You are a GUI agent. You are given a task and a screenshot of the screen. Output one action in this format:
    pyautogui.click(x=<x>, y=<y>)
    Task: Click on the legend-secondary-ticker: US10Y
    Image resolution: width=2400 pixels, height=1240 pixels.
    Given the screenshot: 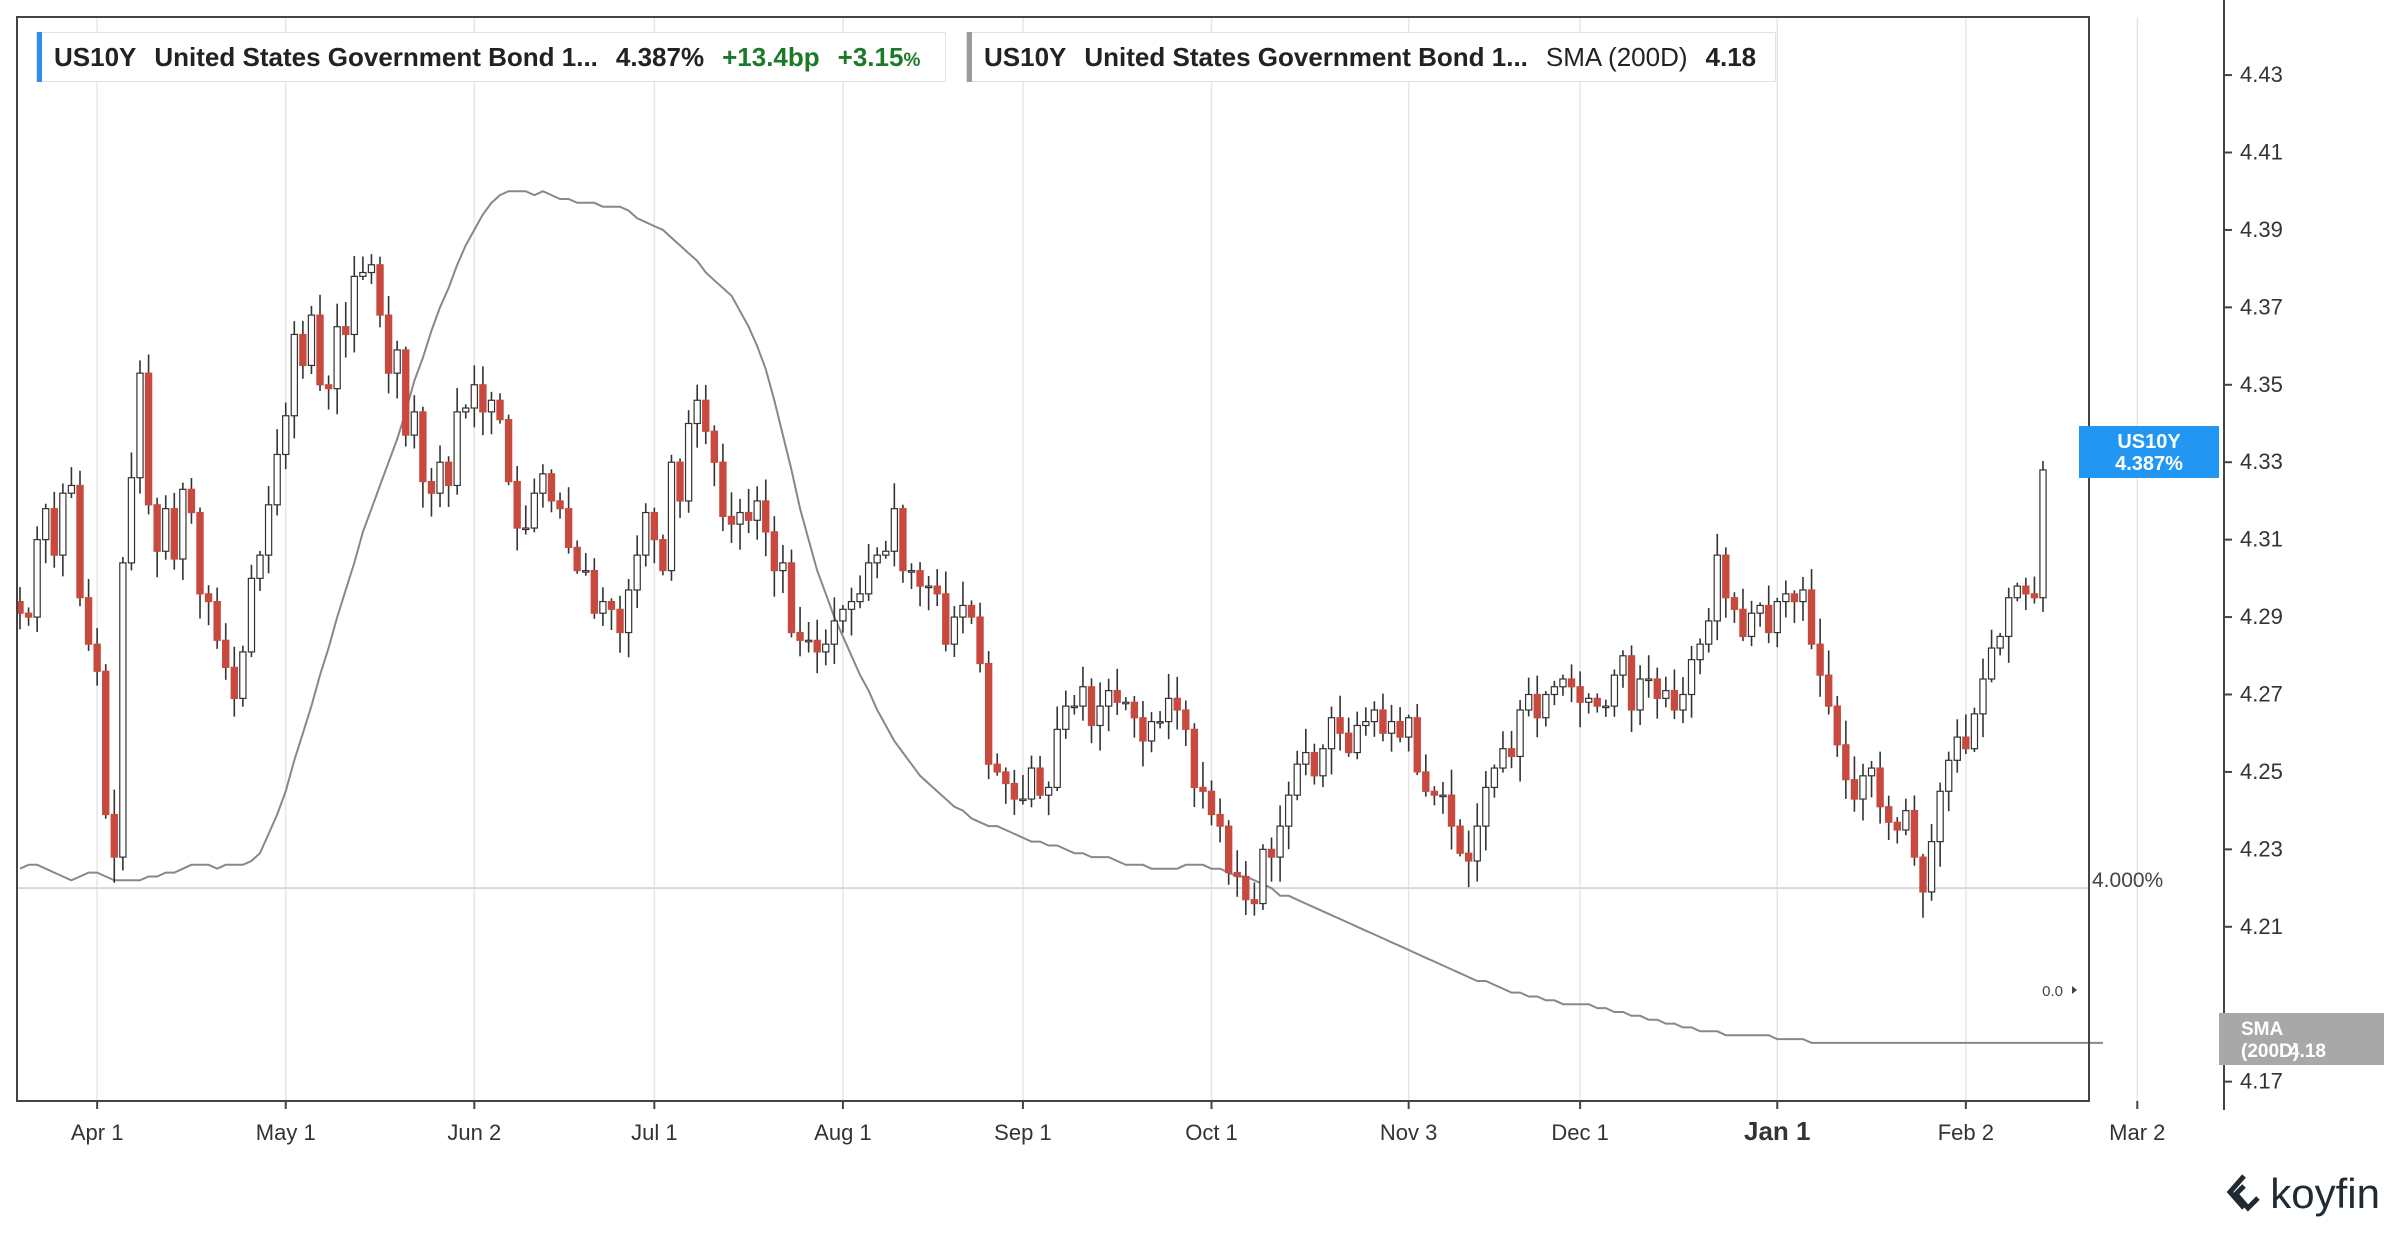 What is the action you would take?
    pyautogui.click(x=1025, y=56)
    